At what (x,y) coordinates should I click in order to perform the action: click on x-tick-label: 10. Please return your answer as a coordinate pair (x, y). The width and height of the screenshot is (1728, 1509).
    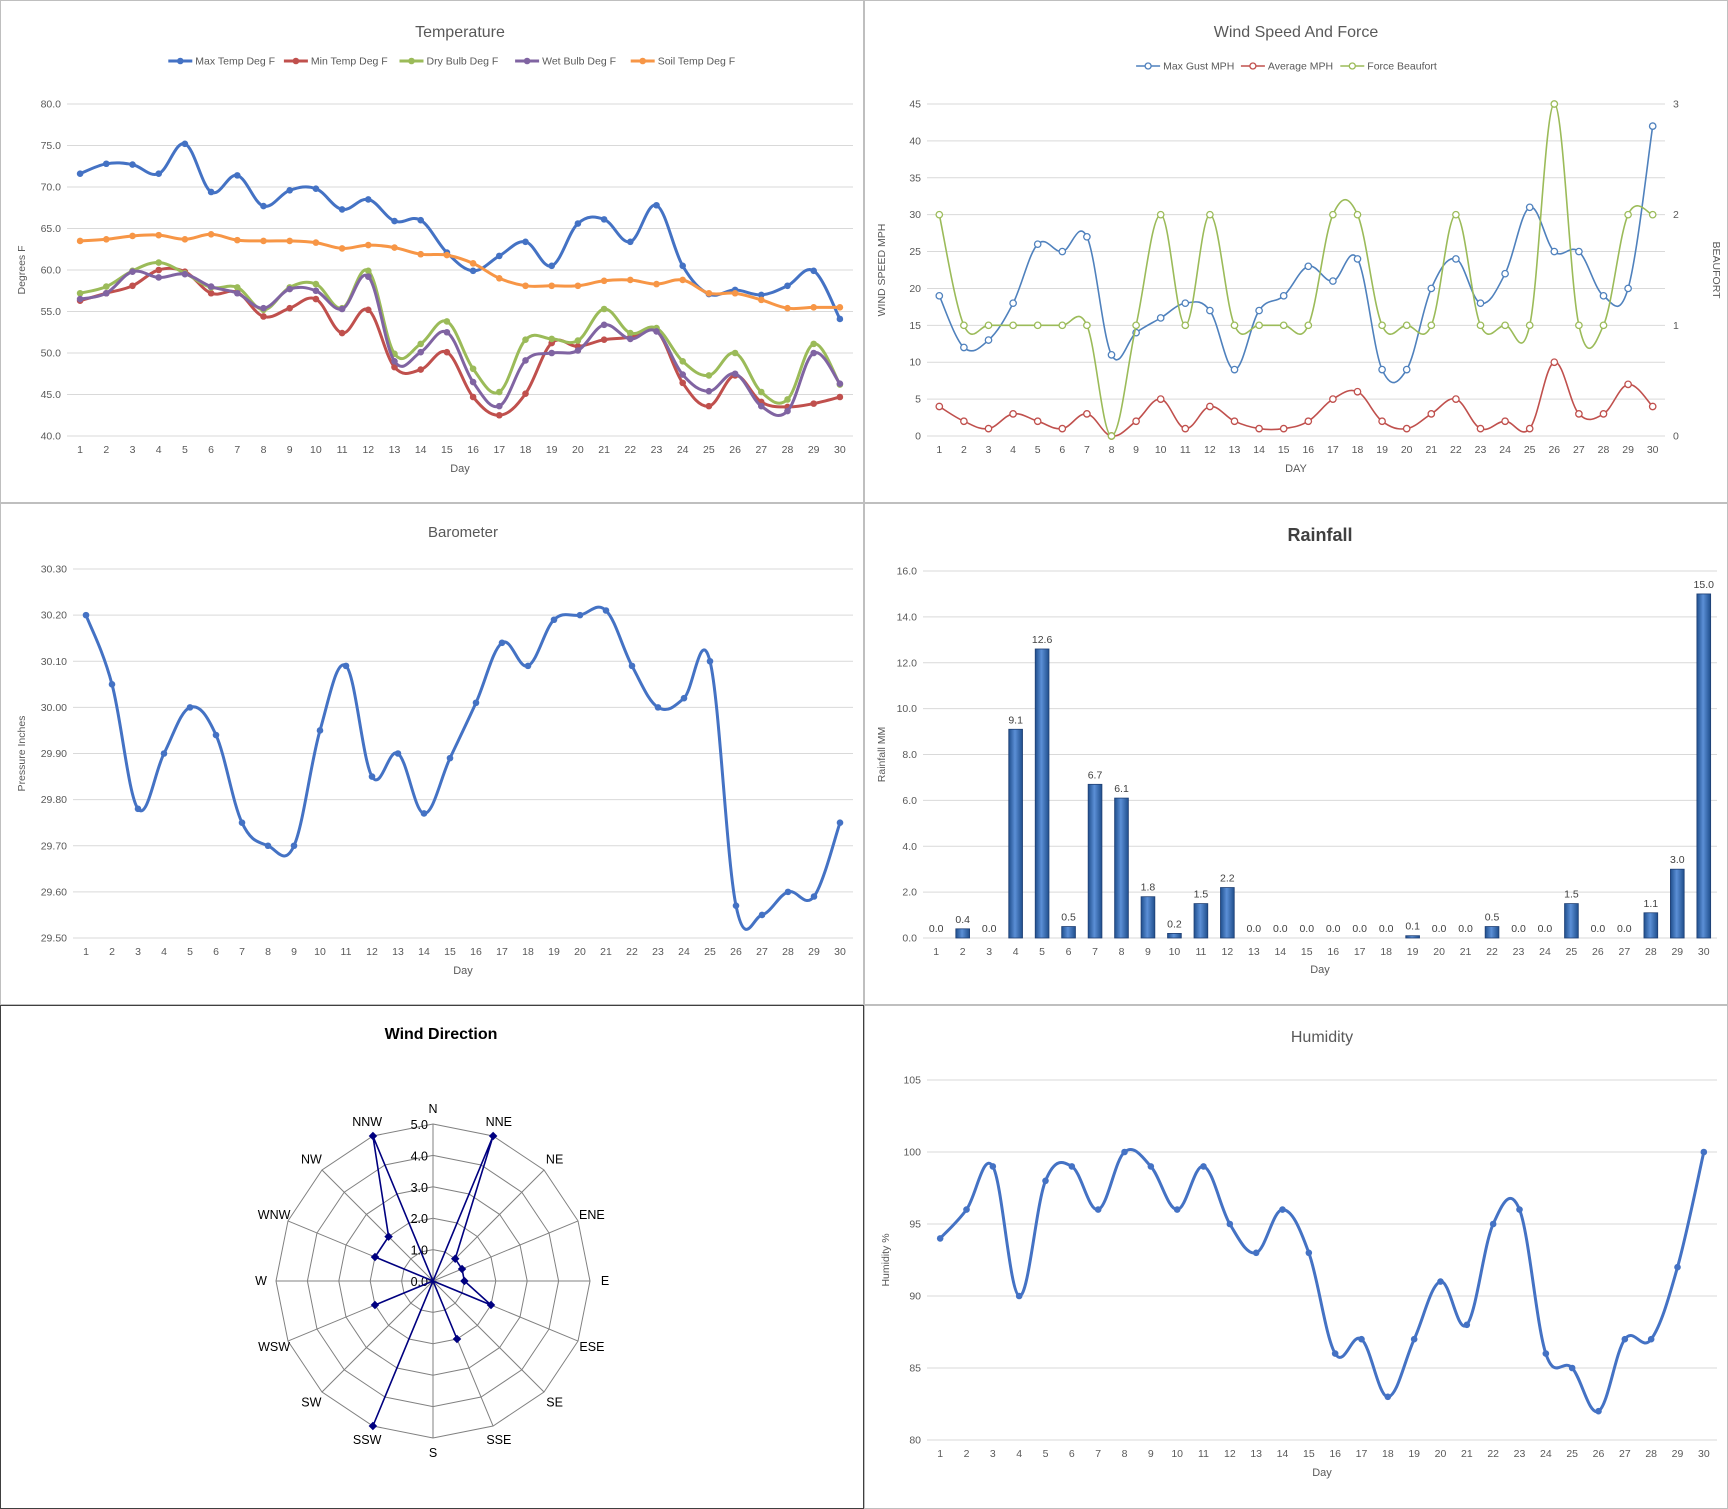
    Looking at the image, I should click on (1161, 450).